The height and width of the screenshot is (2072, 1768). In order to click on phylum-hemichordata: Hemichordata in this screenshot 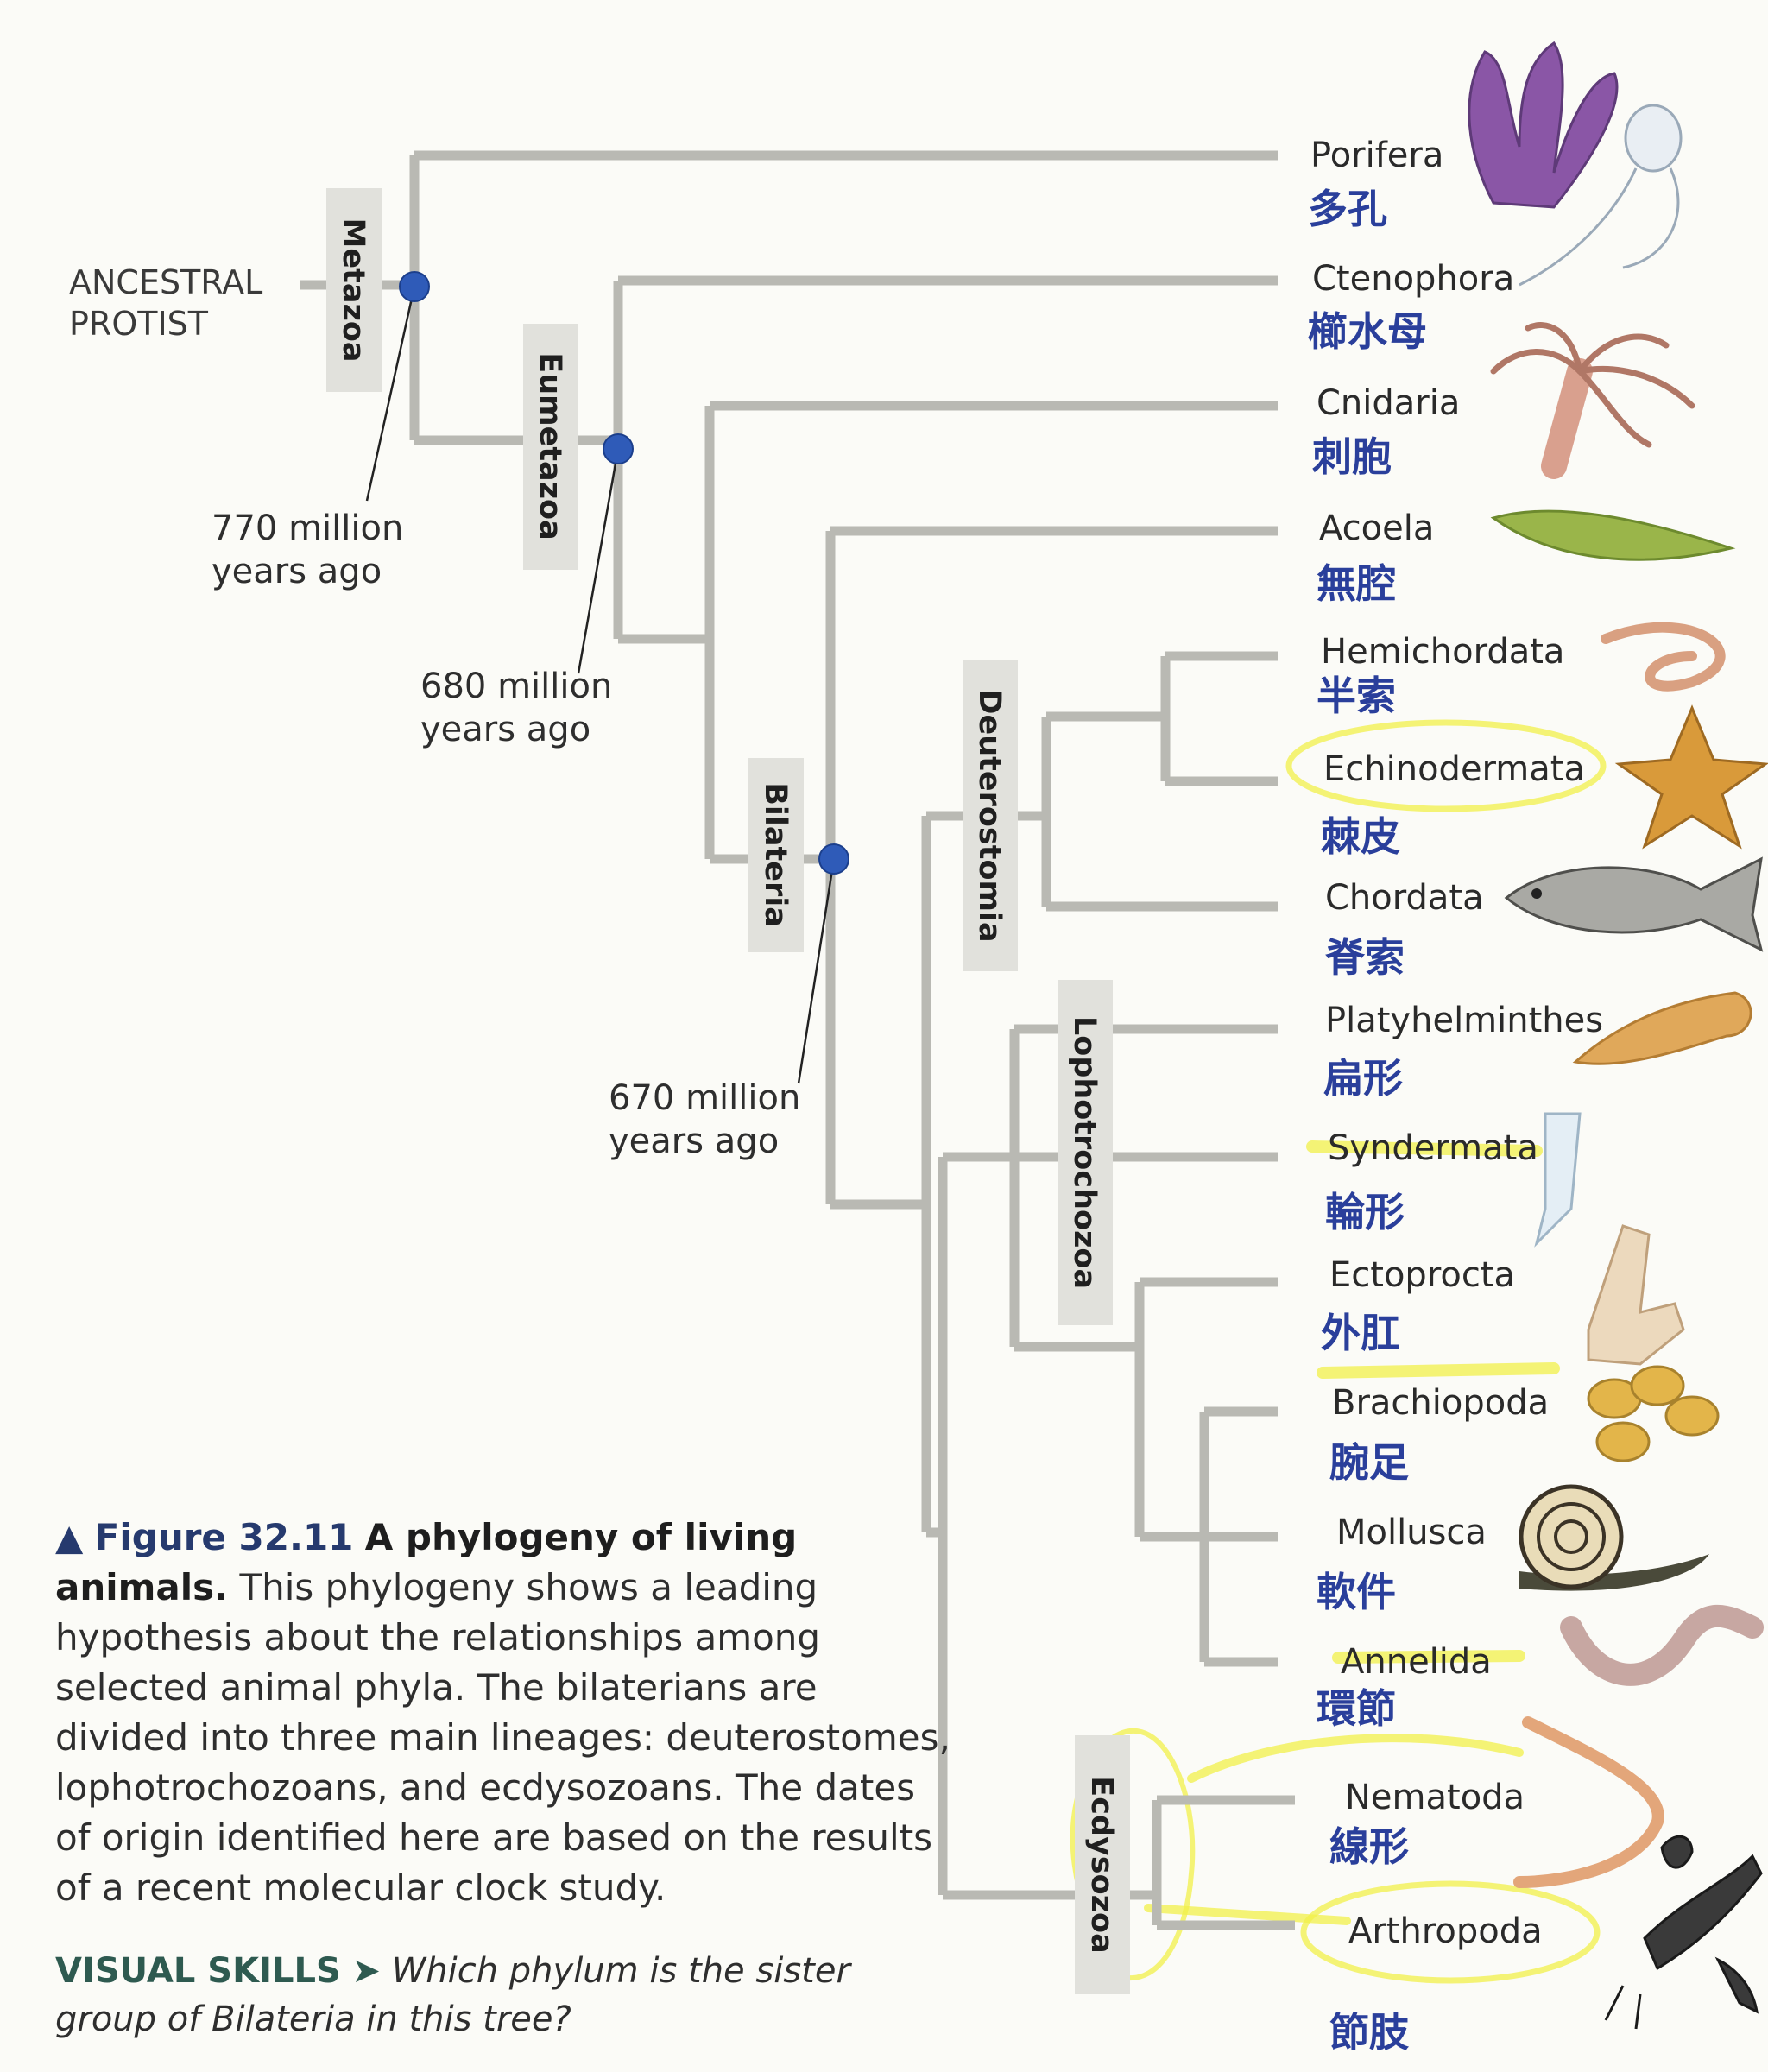, I will do `click(1443, 652)`.